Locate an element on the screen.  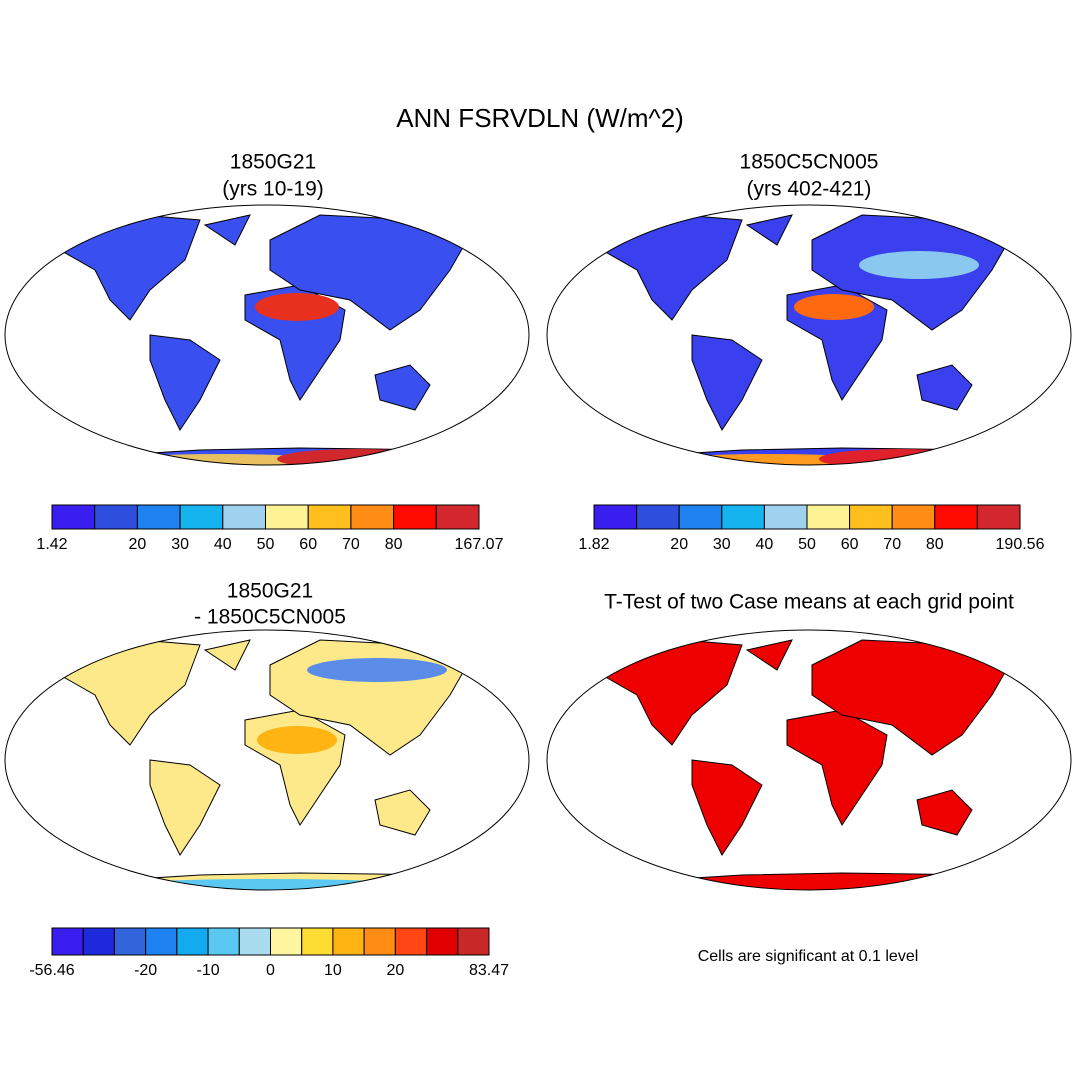
colorbar-label: -56.46 is located at coordinates (51, 970).